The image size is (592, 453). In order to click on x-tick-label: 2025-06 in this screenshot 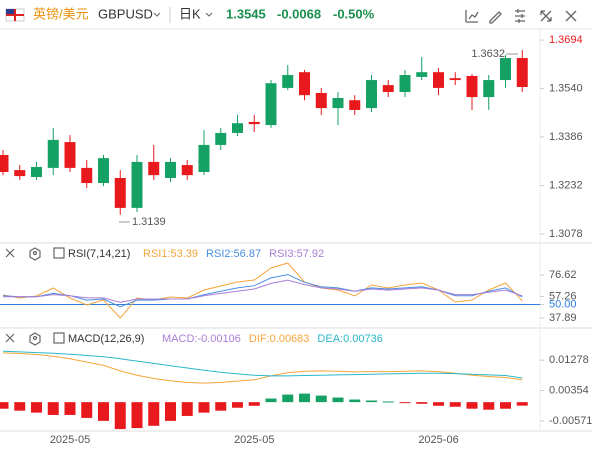, I will do `click(438, 440)`.